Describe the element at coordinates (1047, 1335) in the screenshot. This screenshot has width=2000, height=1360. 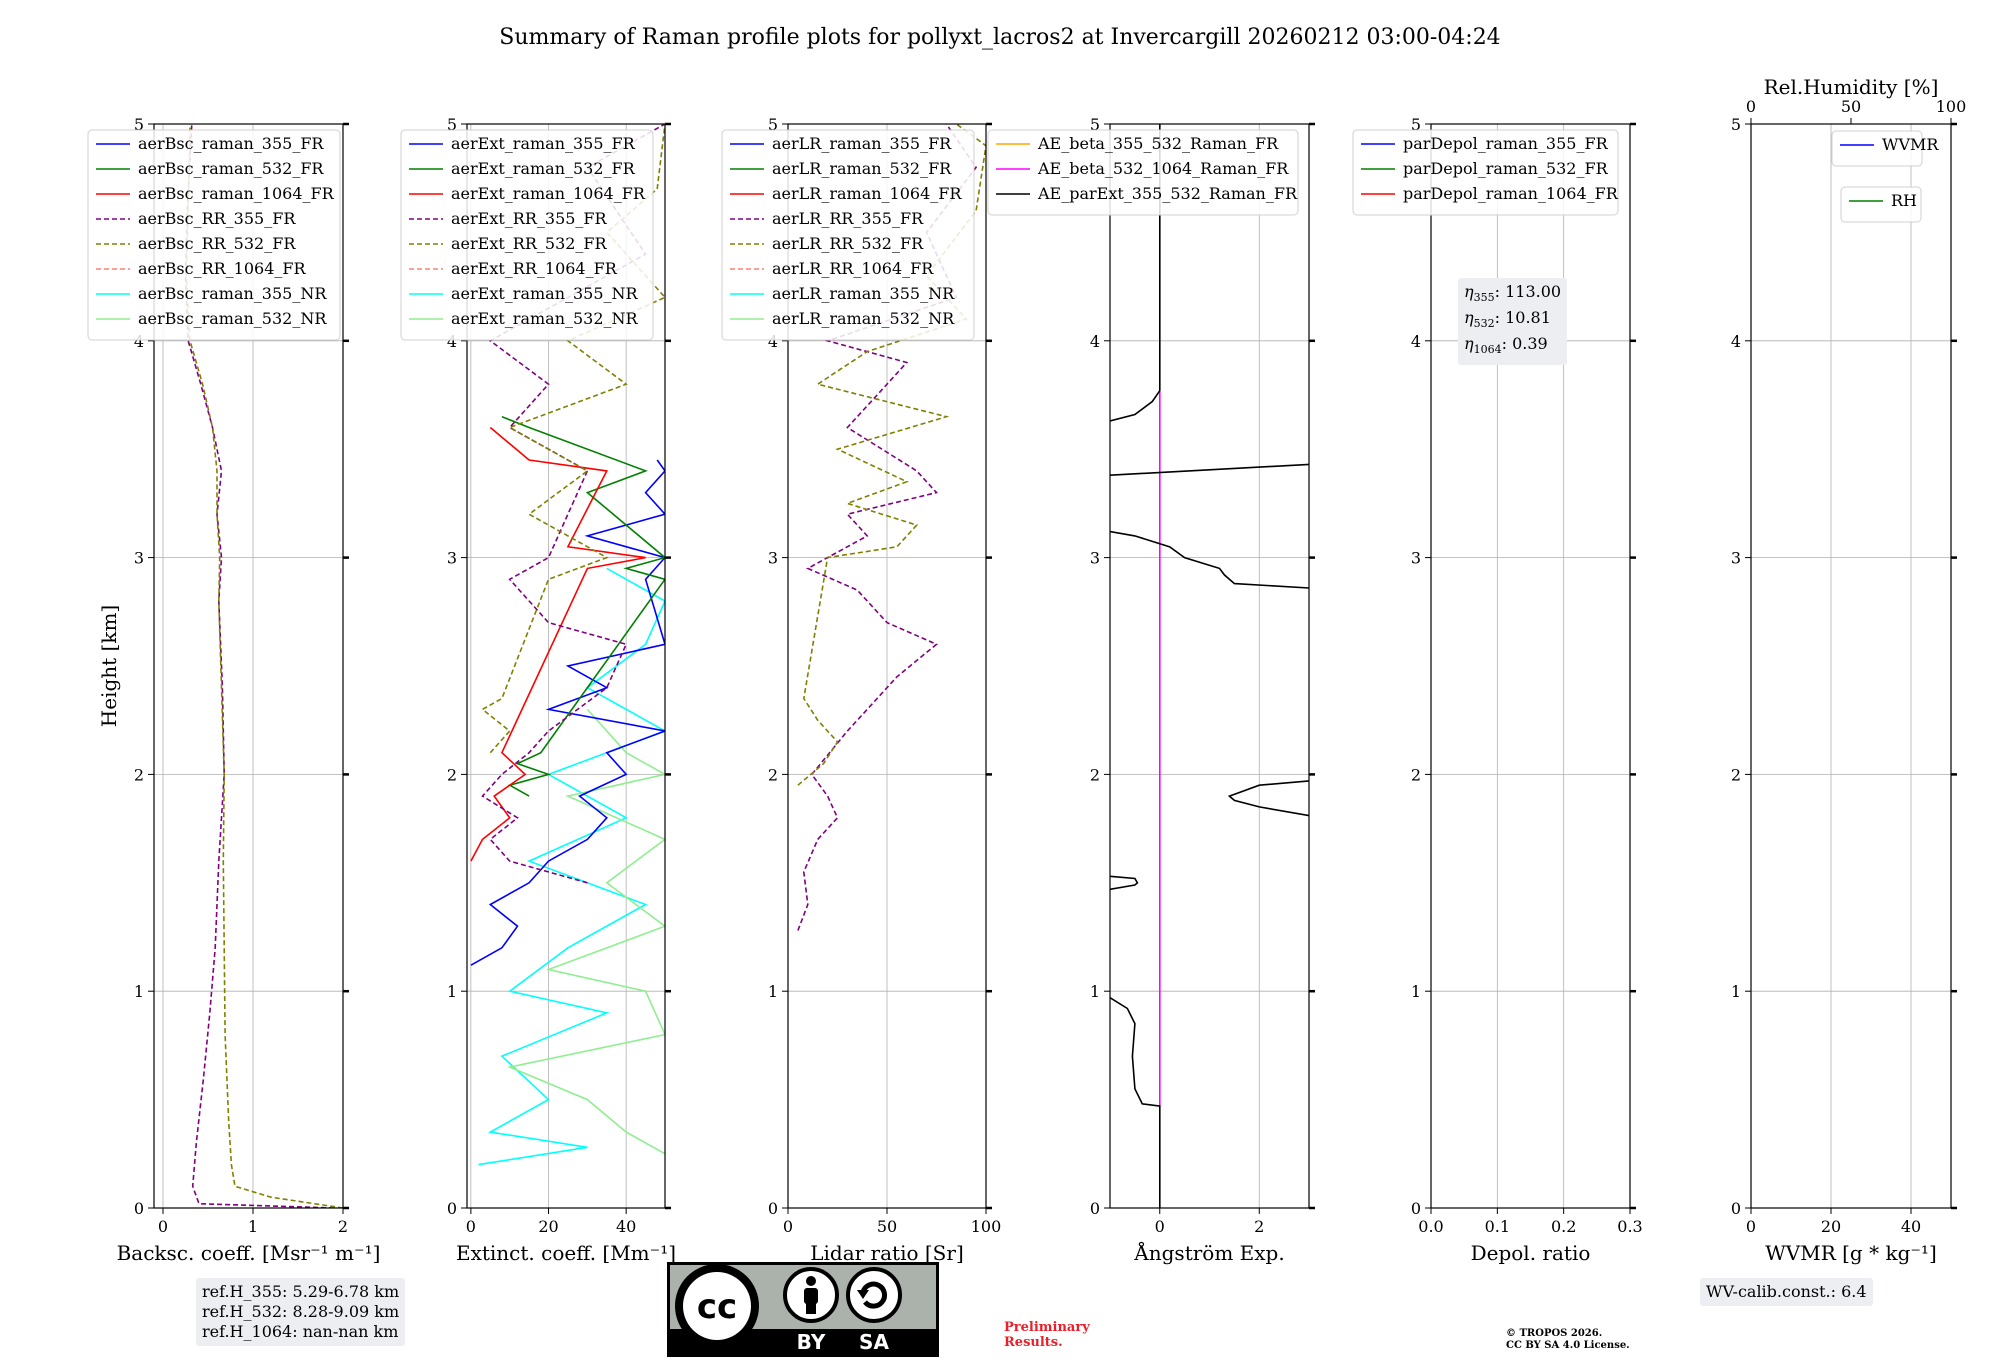
I see `preliminary-results-note: Preliminary Results.` at that location.